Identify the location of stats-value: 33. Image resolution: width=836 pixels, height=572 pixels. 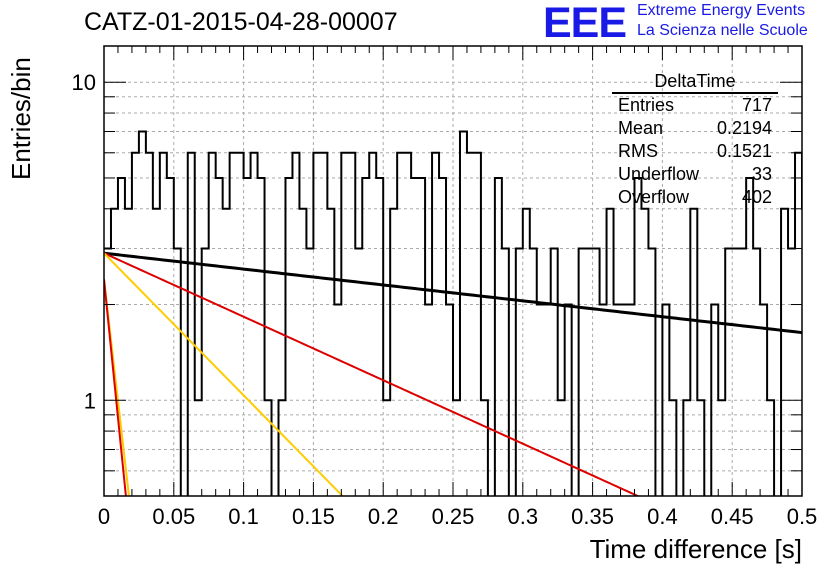
(761, 174).